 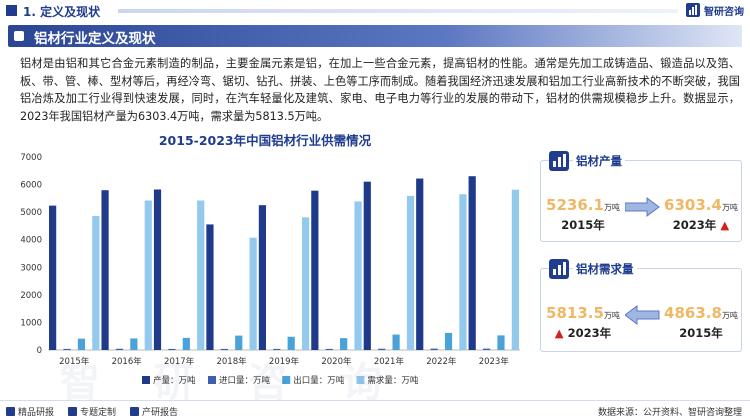 I want to click on production-2023-unit: 万吨, so click(x=729, y=207).